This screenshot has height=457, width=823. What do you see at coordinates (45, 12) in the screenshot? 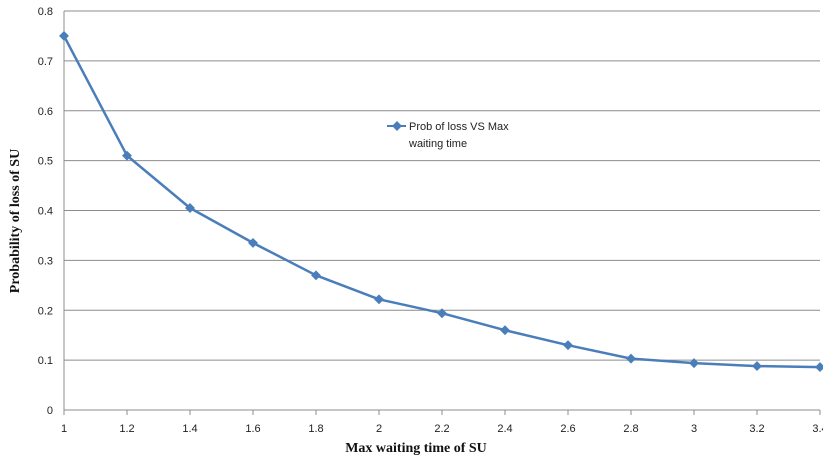
I see `y-tick-label-8: 0.8` at bounding box center [45, 12].